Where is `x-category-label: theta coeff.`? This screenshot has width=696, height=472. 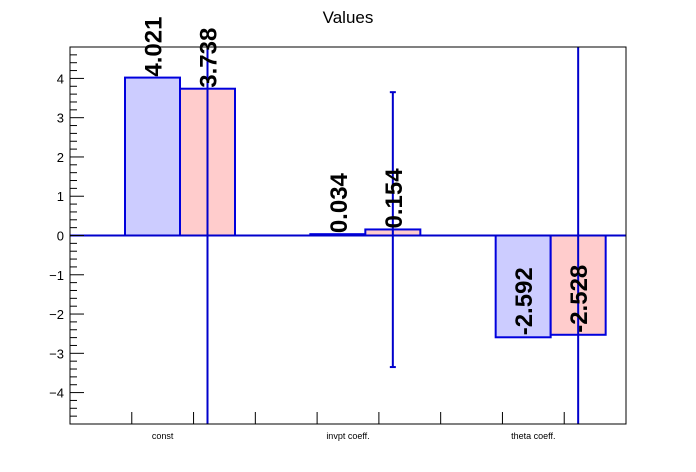
x-category-label: theta coeff. is located at coordinates (533, 436).